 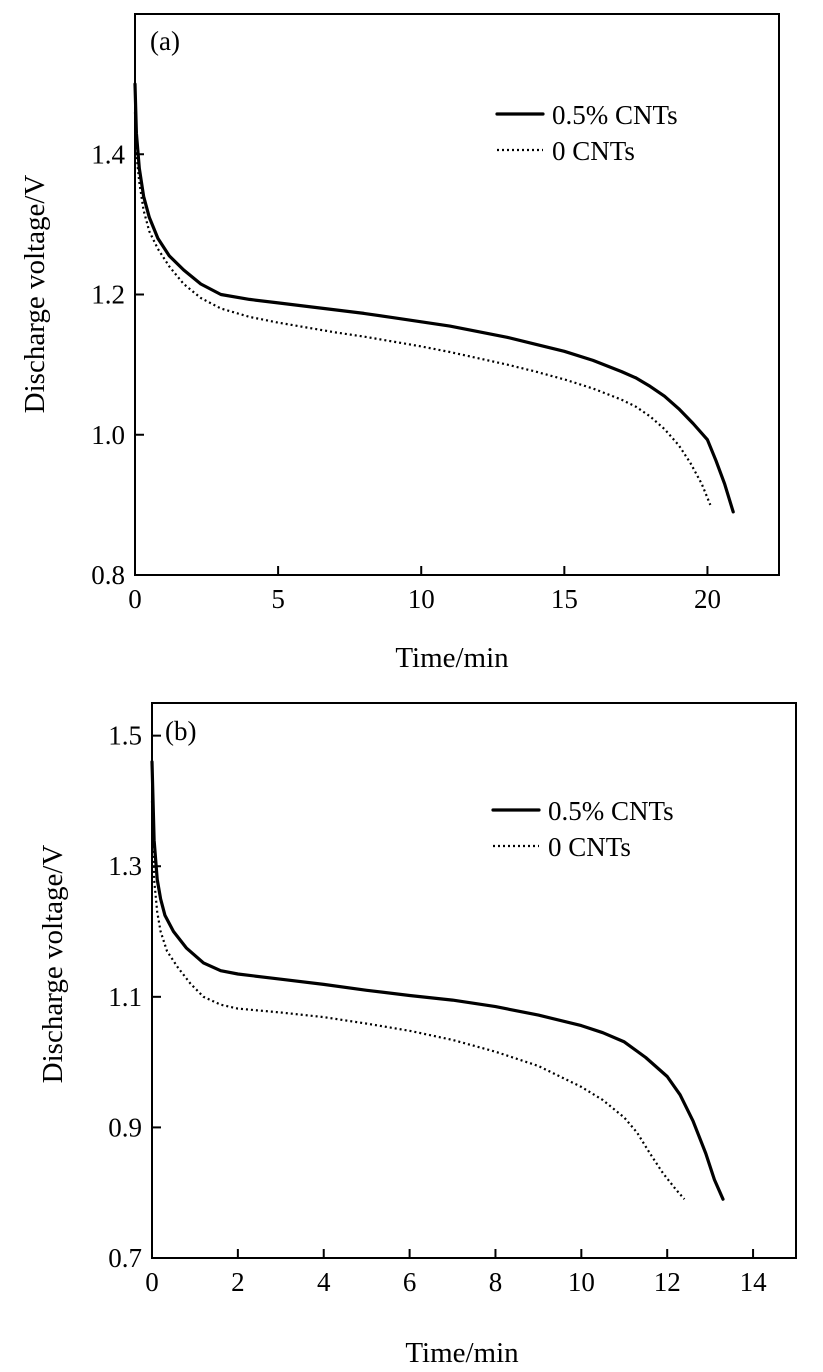 I want to click on x-tick-label-b: 14, so click(x=754, y=1282).